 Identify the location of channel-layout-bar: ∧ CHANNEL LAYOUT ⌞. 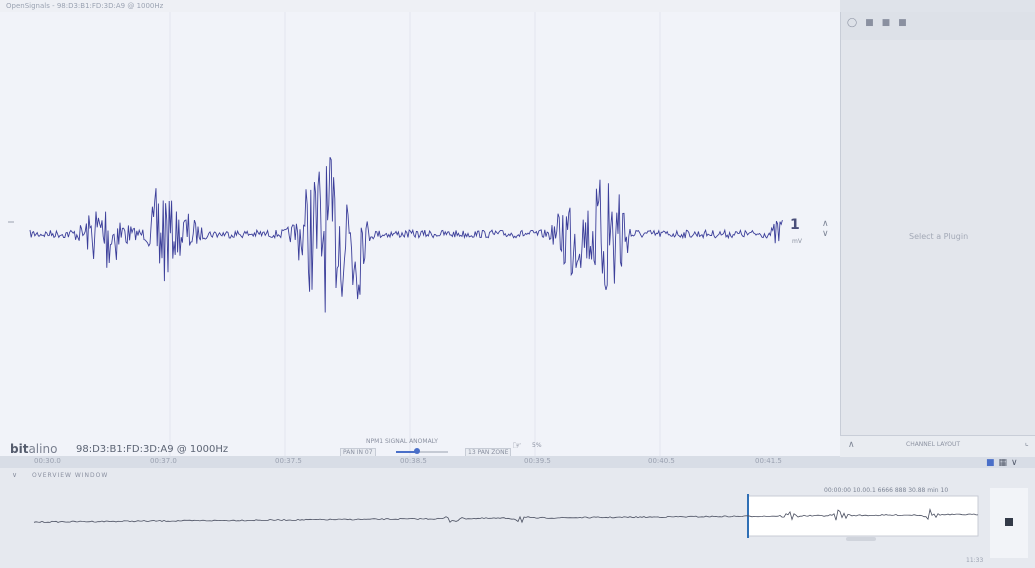
(937, 446).